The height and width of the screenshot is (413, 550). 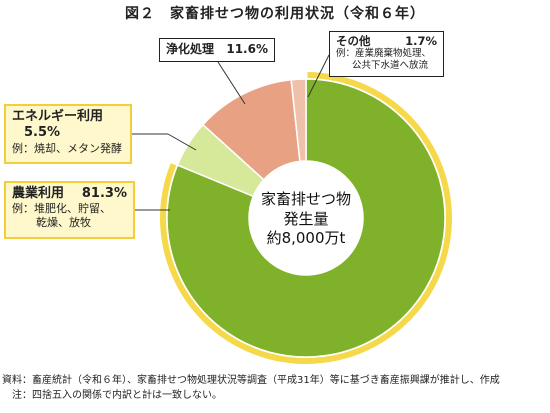 I want to click on other-label: その他, so click(x=353, y=41).